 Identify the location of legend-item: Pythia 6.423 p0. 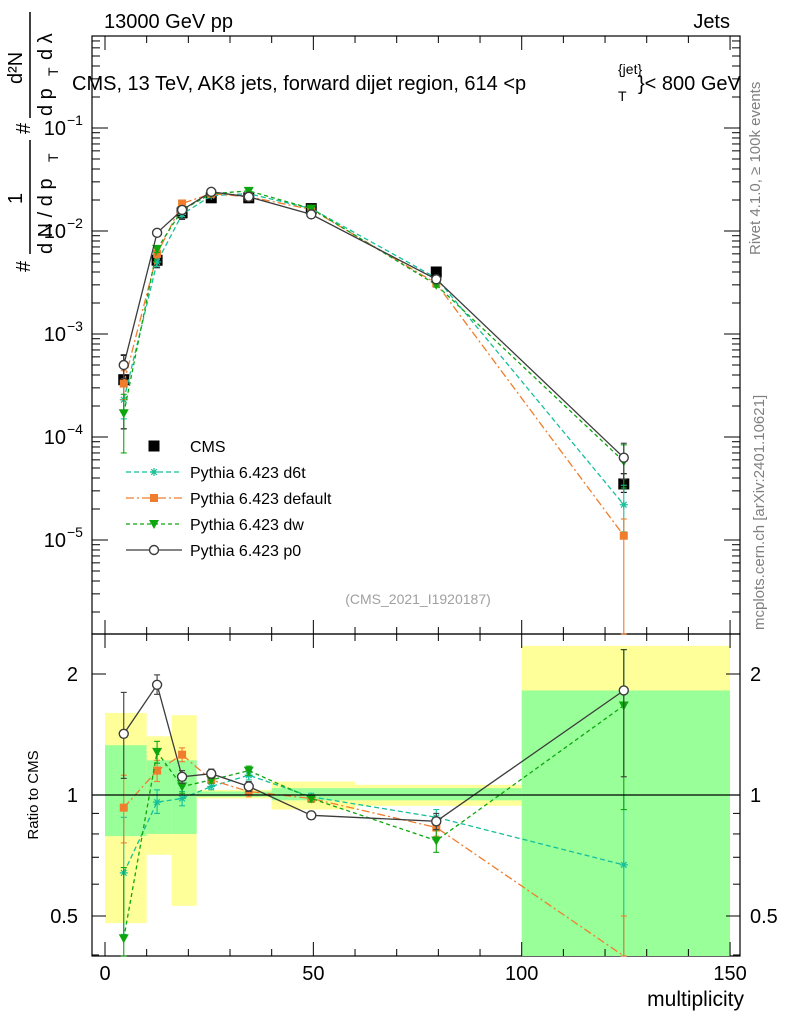
(213, 551).